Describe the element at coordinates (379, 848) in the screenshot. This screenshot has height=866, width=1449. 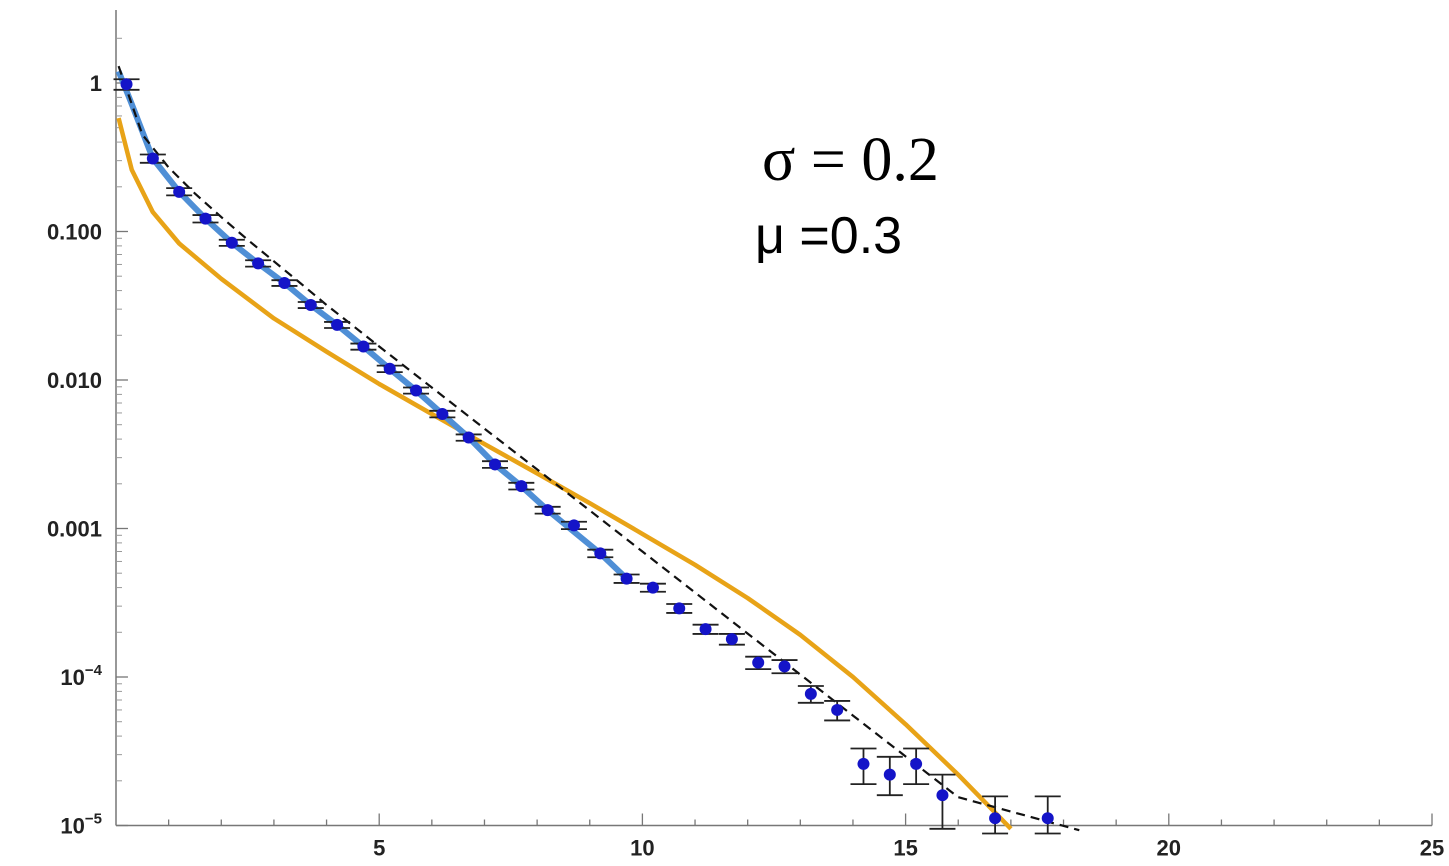
I see `x-tick-label: 5` at that location.